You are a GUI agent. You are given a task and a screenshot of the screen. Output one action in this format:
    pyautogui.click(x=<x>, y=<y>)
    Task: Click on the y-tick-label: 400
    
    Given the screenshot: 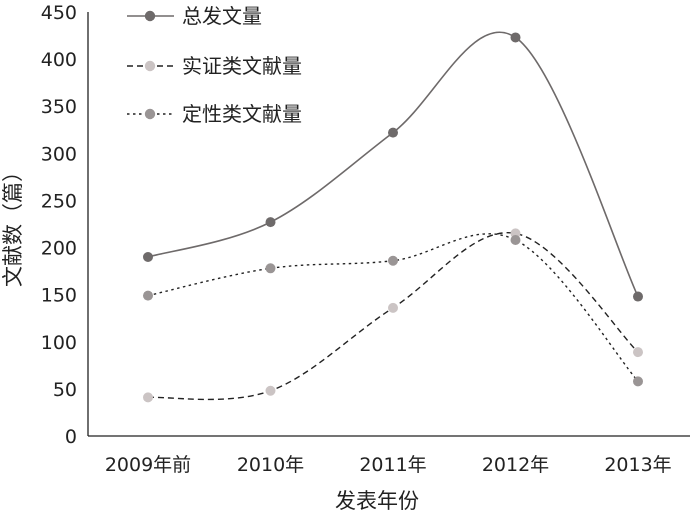 What is the action you would take?
    pyautogui.click(x=59, y=60)
    